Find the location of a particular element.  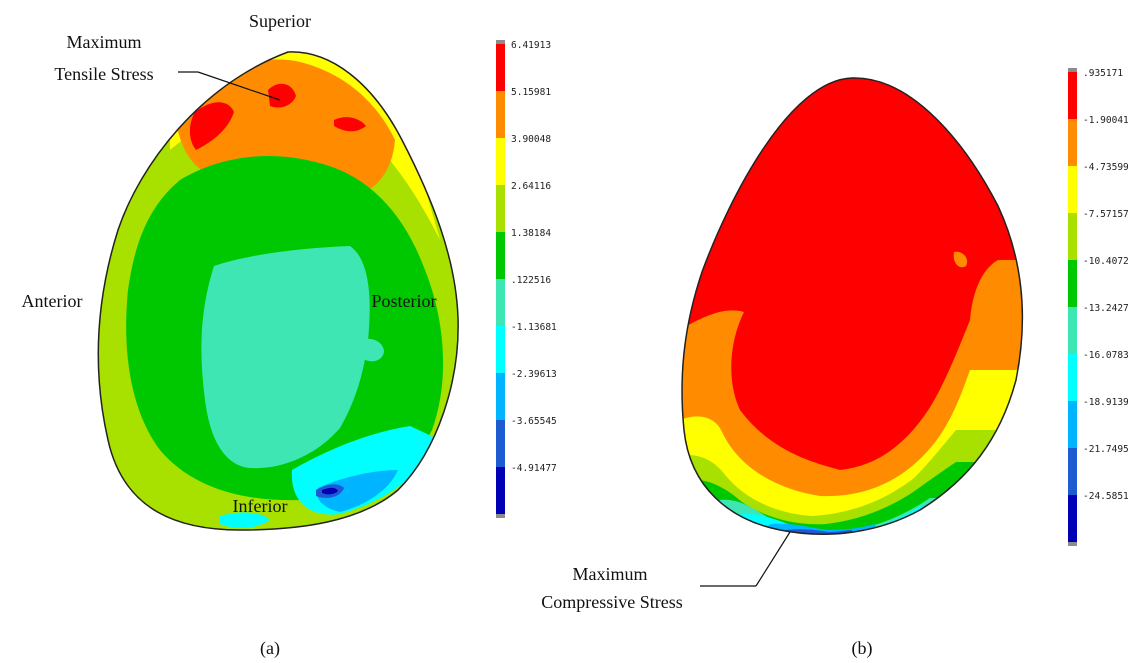

label-superior: Superior is located at coordinates (280, 21).